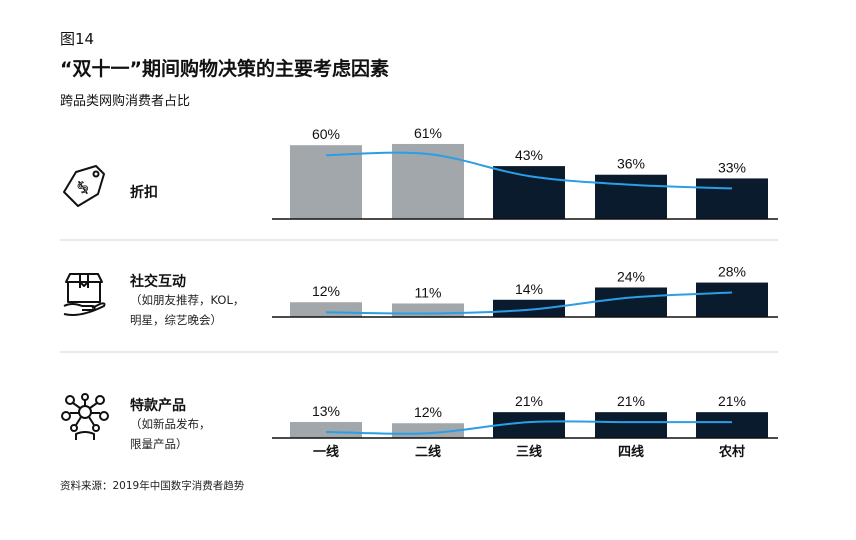 This screenshot has width=856, height=540. Describe the element at coordinates (732, 272) in the screenshot. I see `data-label: 28%` at that location.